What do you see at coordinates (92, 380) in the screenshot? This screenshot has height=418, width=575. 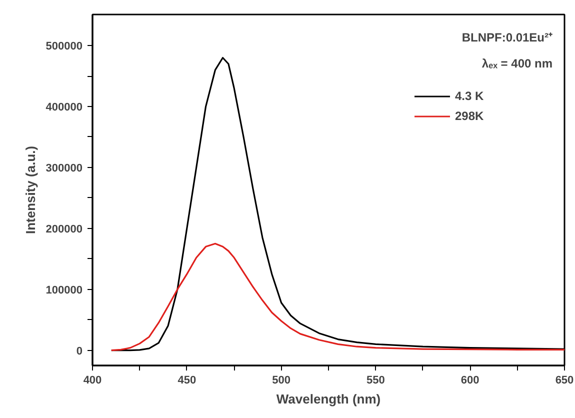 I see `x-tick-label: 400` at bounding box center [92, 380].